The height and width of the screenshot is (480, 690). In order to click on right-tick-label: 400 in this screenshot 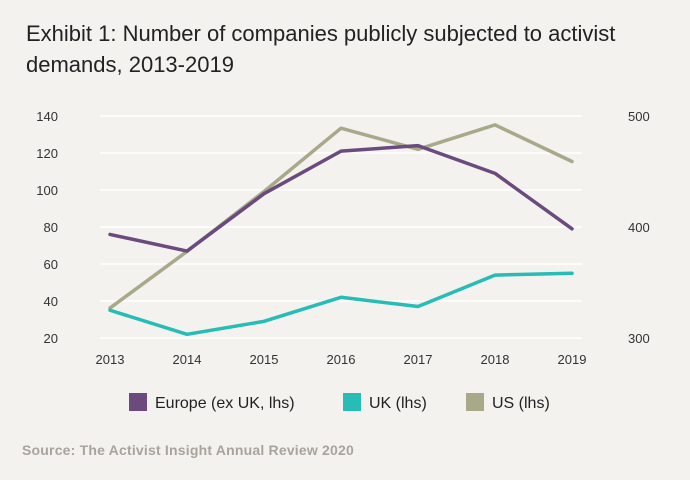, I will do `click(639, 227)`.